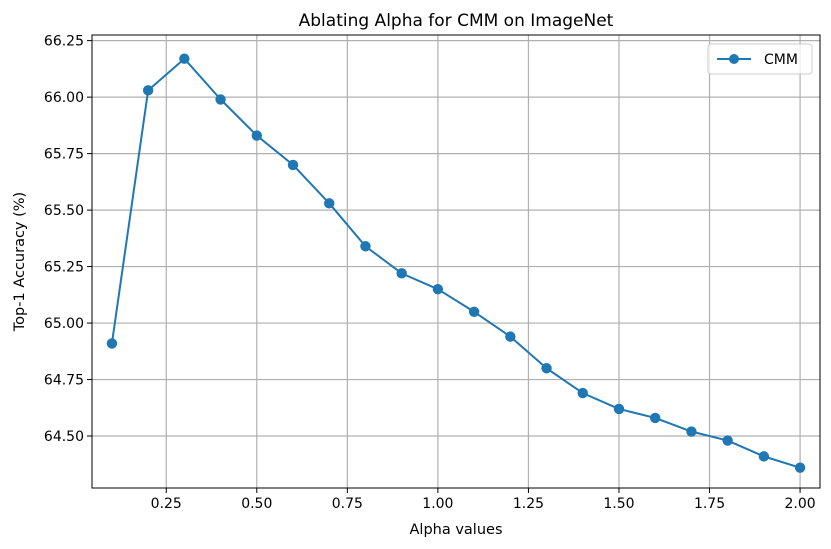 The width and height of the screenshot is (831, 549). I want to click on legend-box, so click(760, 59).